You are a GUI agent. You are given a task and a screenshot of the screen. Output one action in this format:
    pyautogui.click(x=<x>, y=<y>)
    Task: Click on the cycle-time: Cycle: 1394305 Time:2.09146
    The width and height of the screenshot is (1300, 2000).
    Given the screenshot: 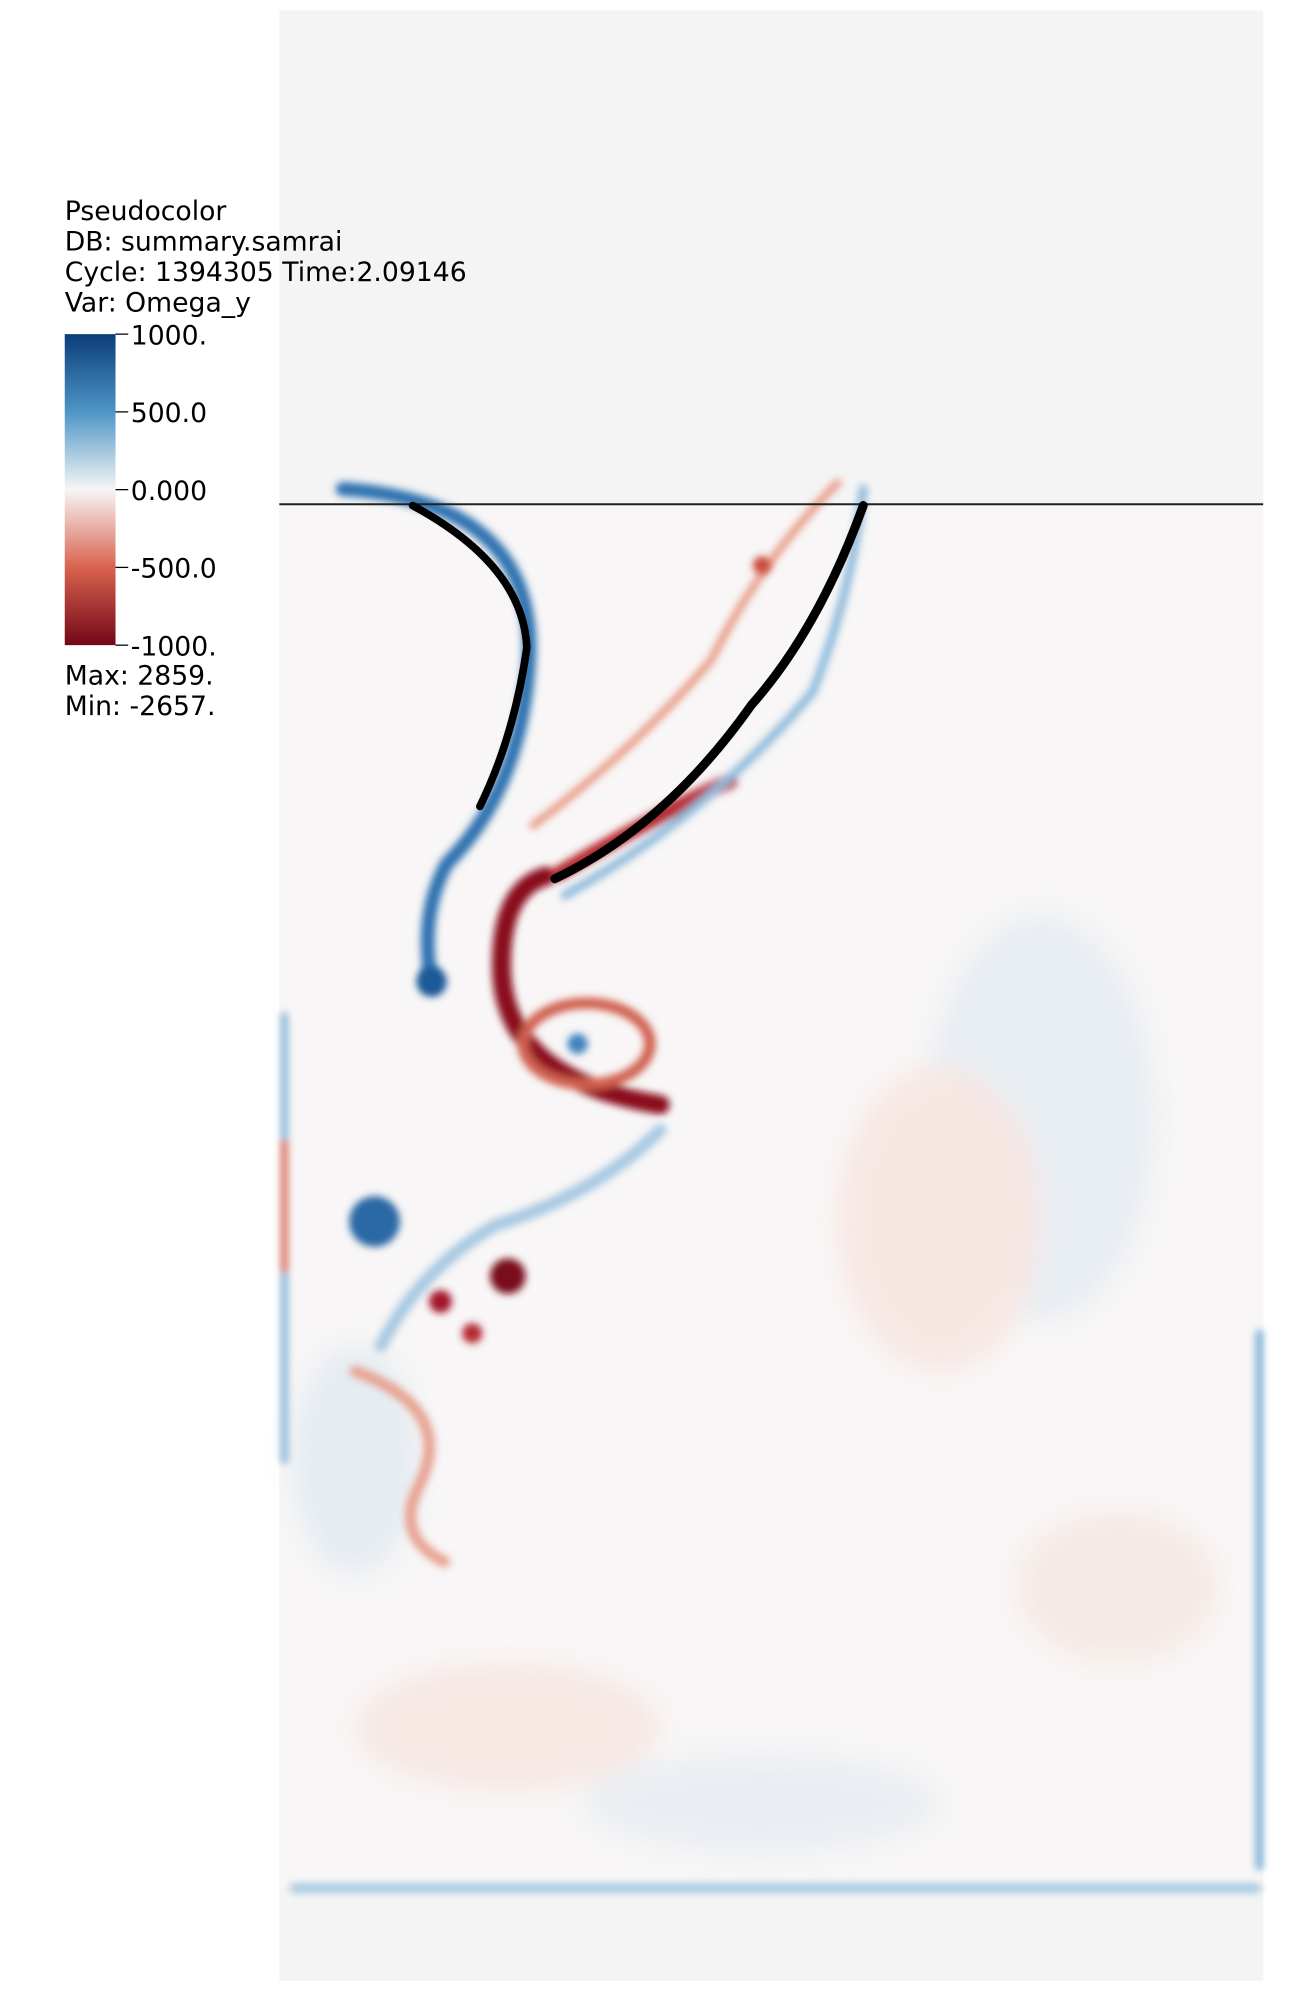 What is the action you would take?
    pyautogui.click(x=266, y=272)
    